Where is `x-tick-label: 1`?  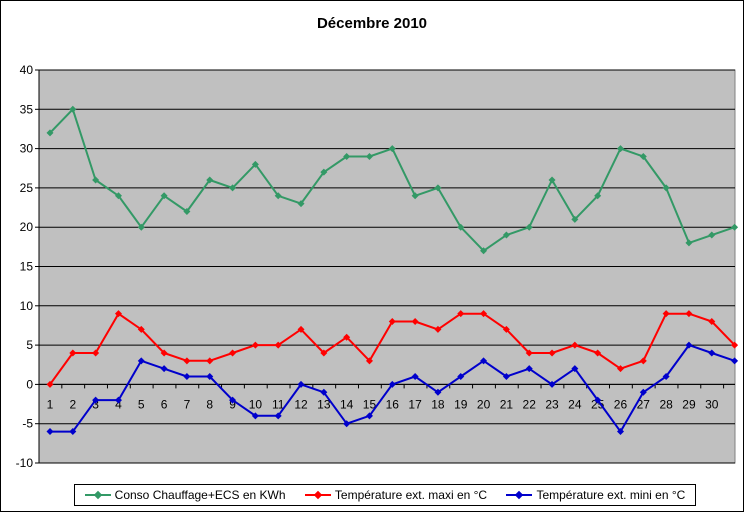
x-tick-label: 1 is located at coordinates (50, 404).